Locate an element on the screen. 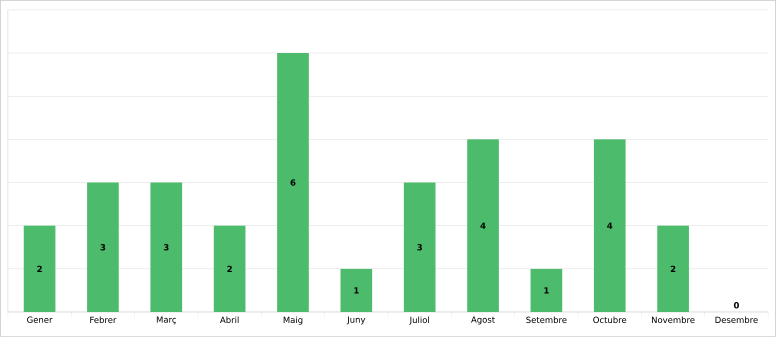 The height and width of the screenshot is (337, 776). x-tick-label: Març is located at coordinates (166, 320).